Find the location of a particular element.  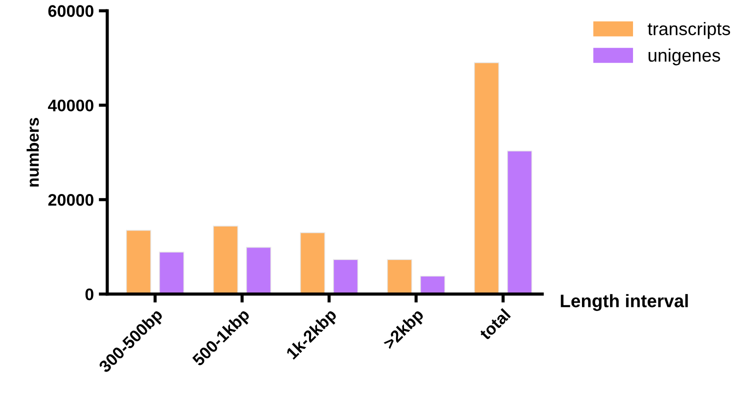

x-axis-title: Length interval is located at coordinates (624, 302).